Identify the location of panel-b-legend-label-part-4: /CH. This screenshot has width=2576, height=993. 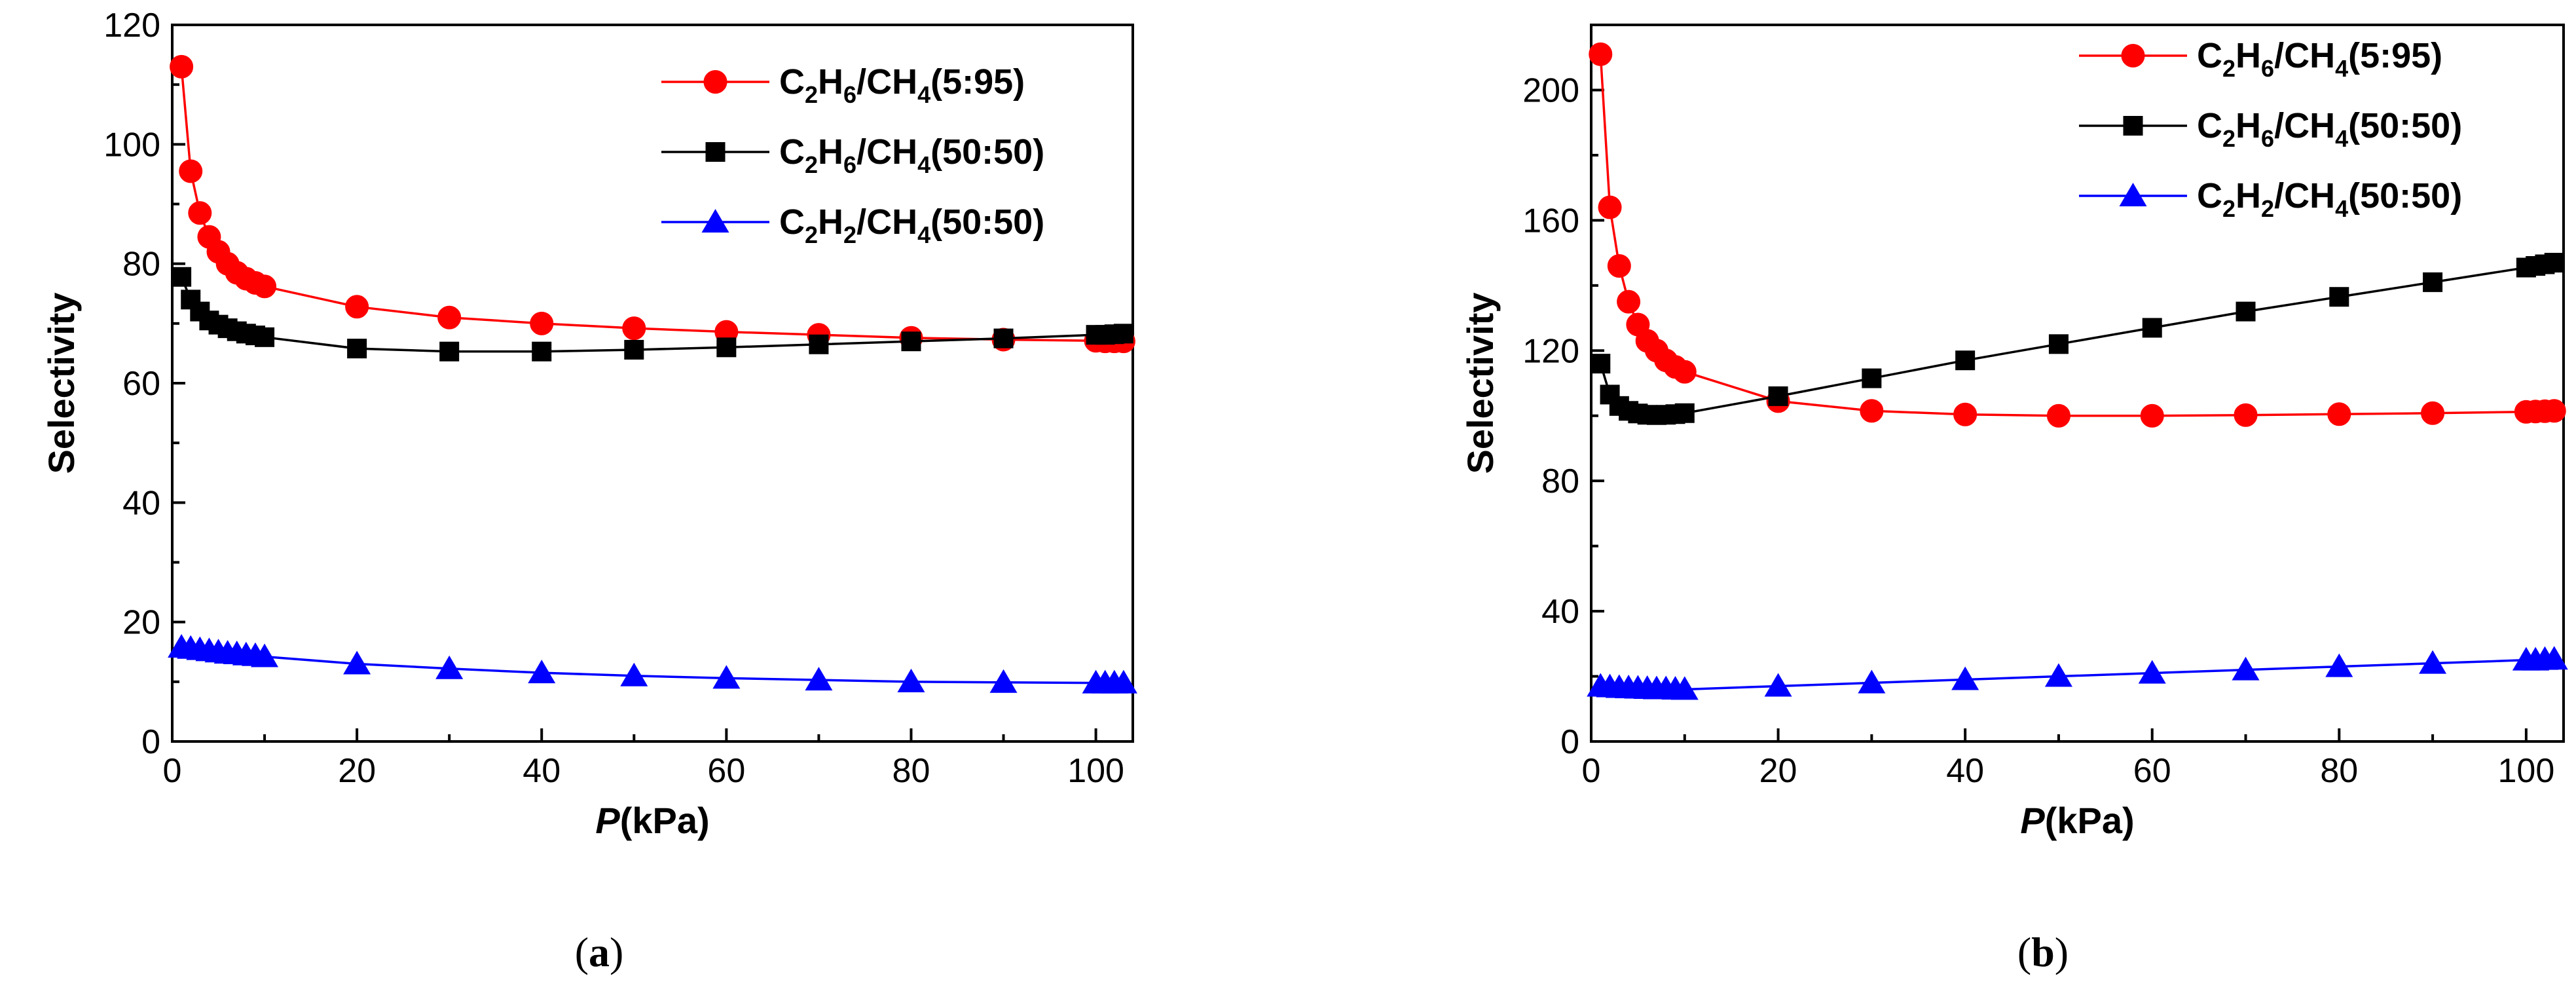
(2304, 56).